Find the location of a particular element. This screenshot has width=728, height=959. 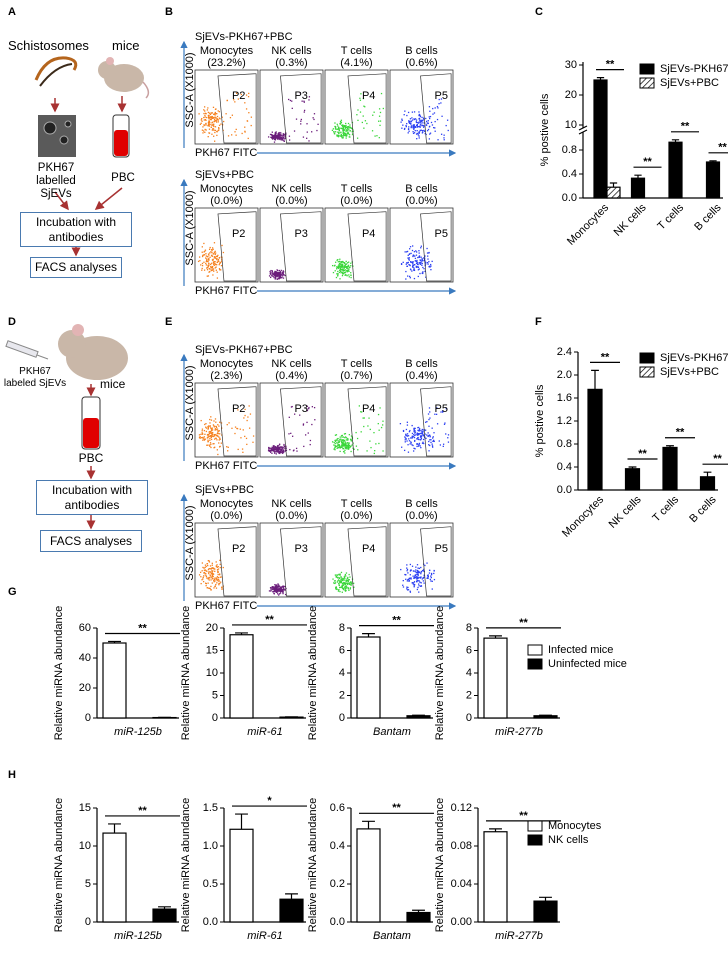

bar is located at coordinates (713, 180).